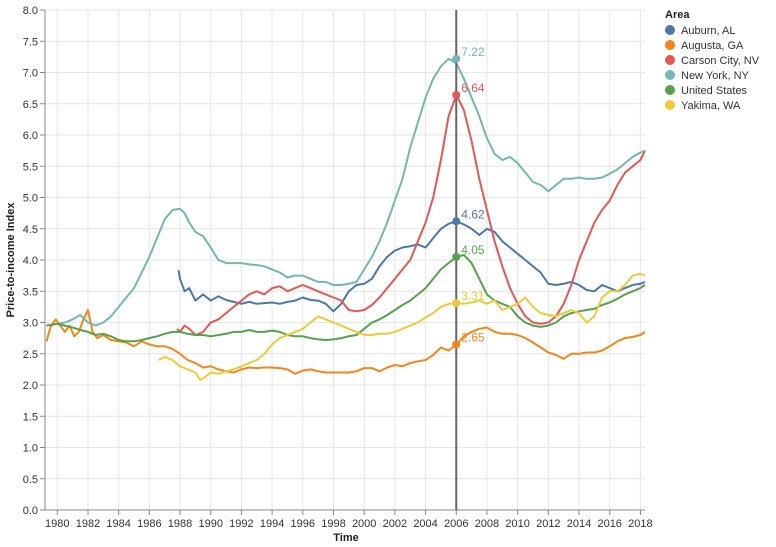 This screenshot has width=776, height=547. What do you see at coordinates (345, 538) in the screenshot?
I see `x-axis-title: Time` at bounding box center [345, 538].